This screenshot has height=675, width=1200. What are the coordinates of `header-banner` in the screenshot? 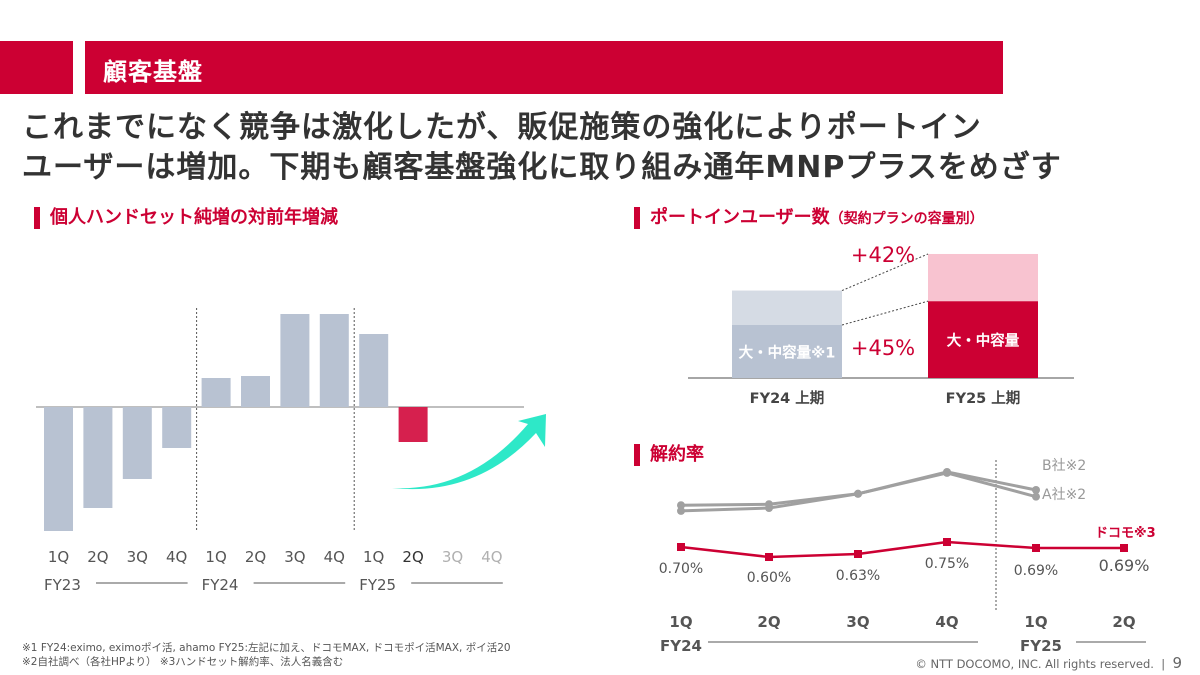 It's located at (544, 67).